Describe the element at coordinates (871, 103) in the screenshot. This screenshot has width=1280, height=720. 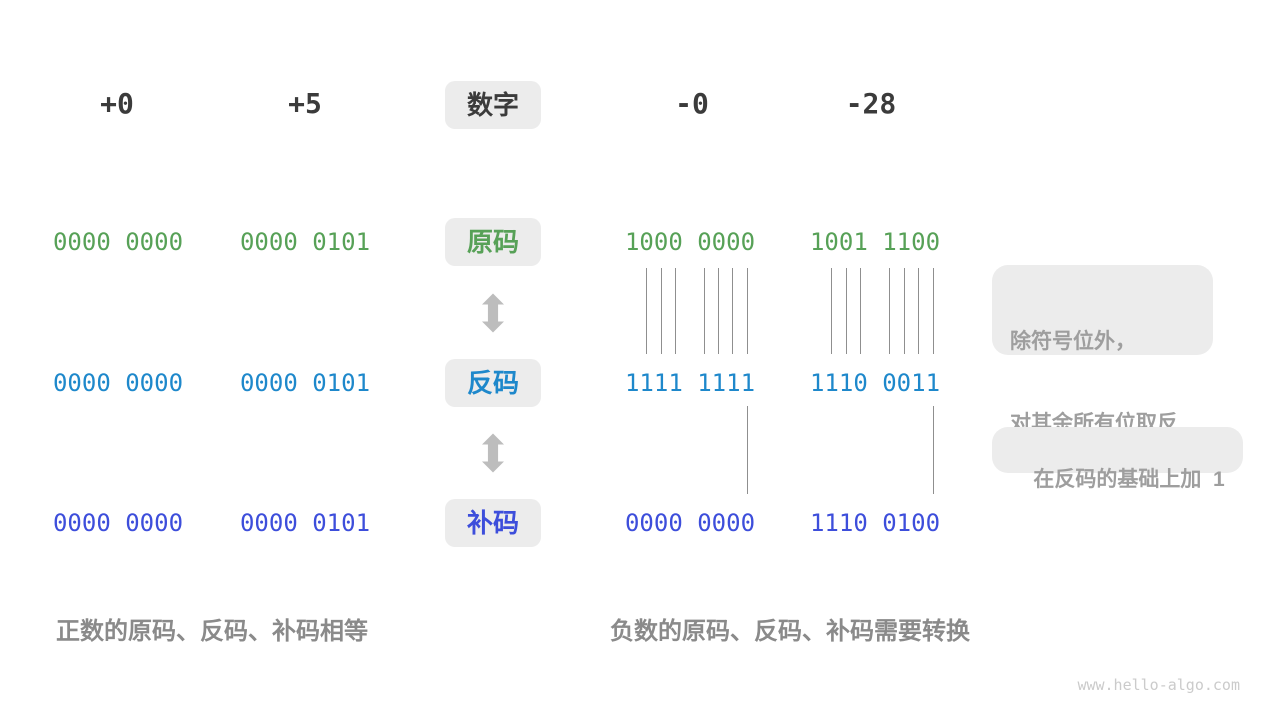
I see `number-minus-28: -28` at that location.